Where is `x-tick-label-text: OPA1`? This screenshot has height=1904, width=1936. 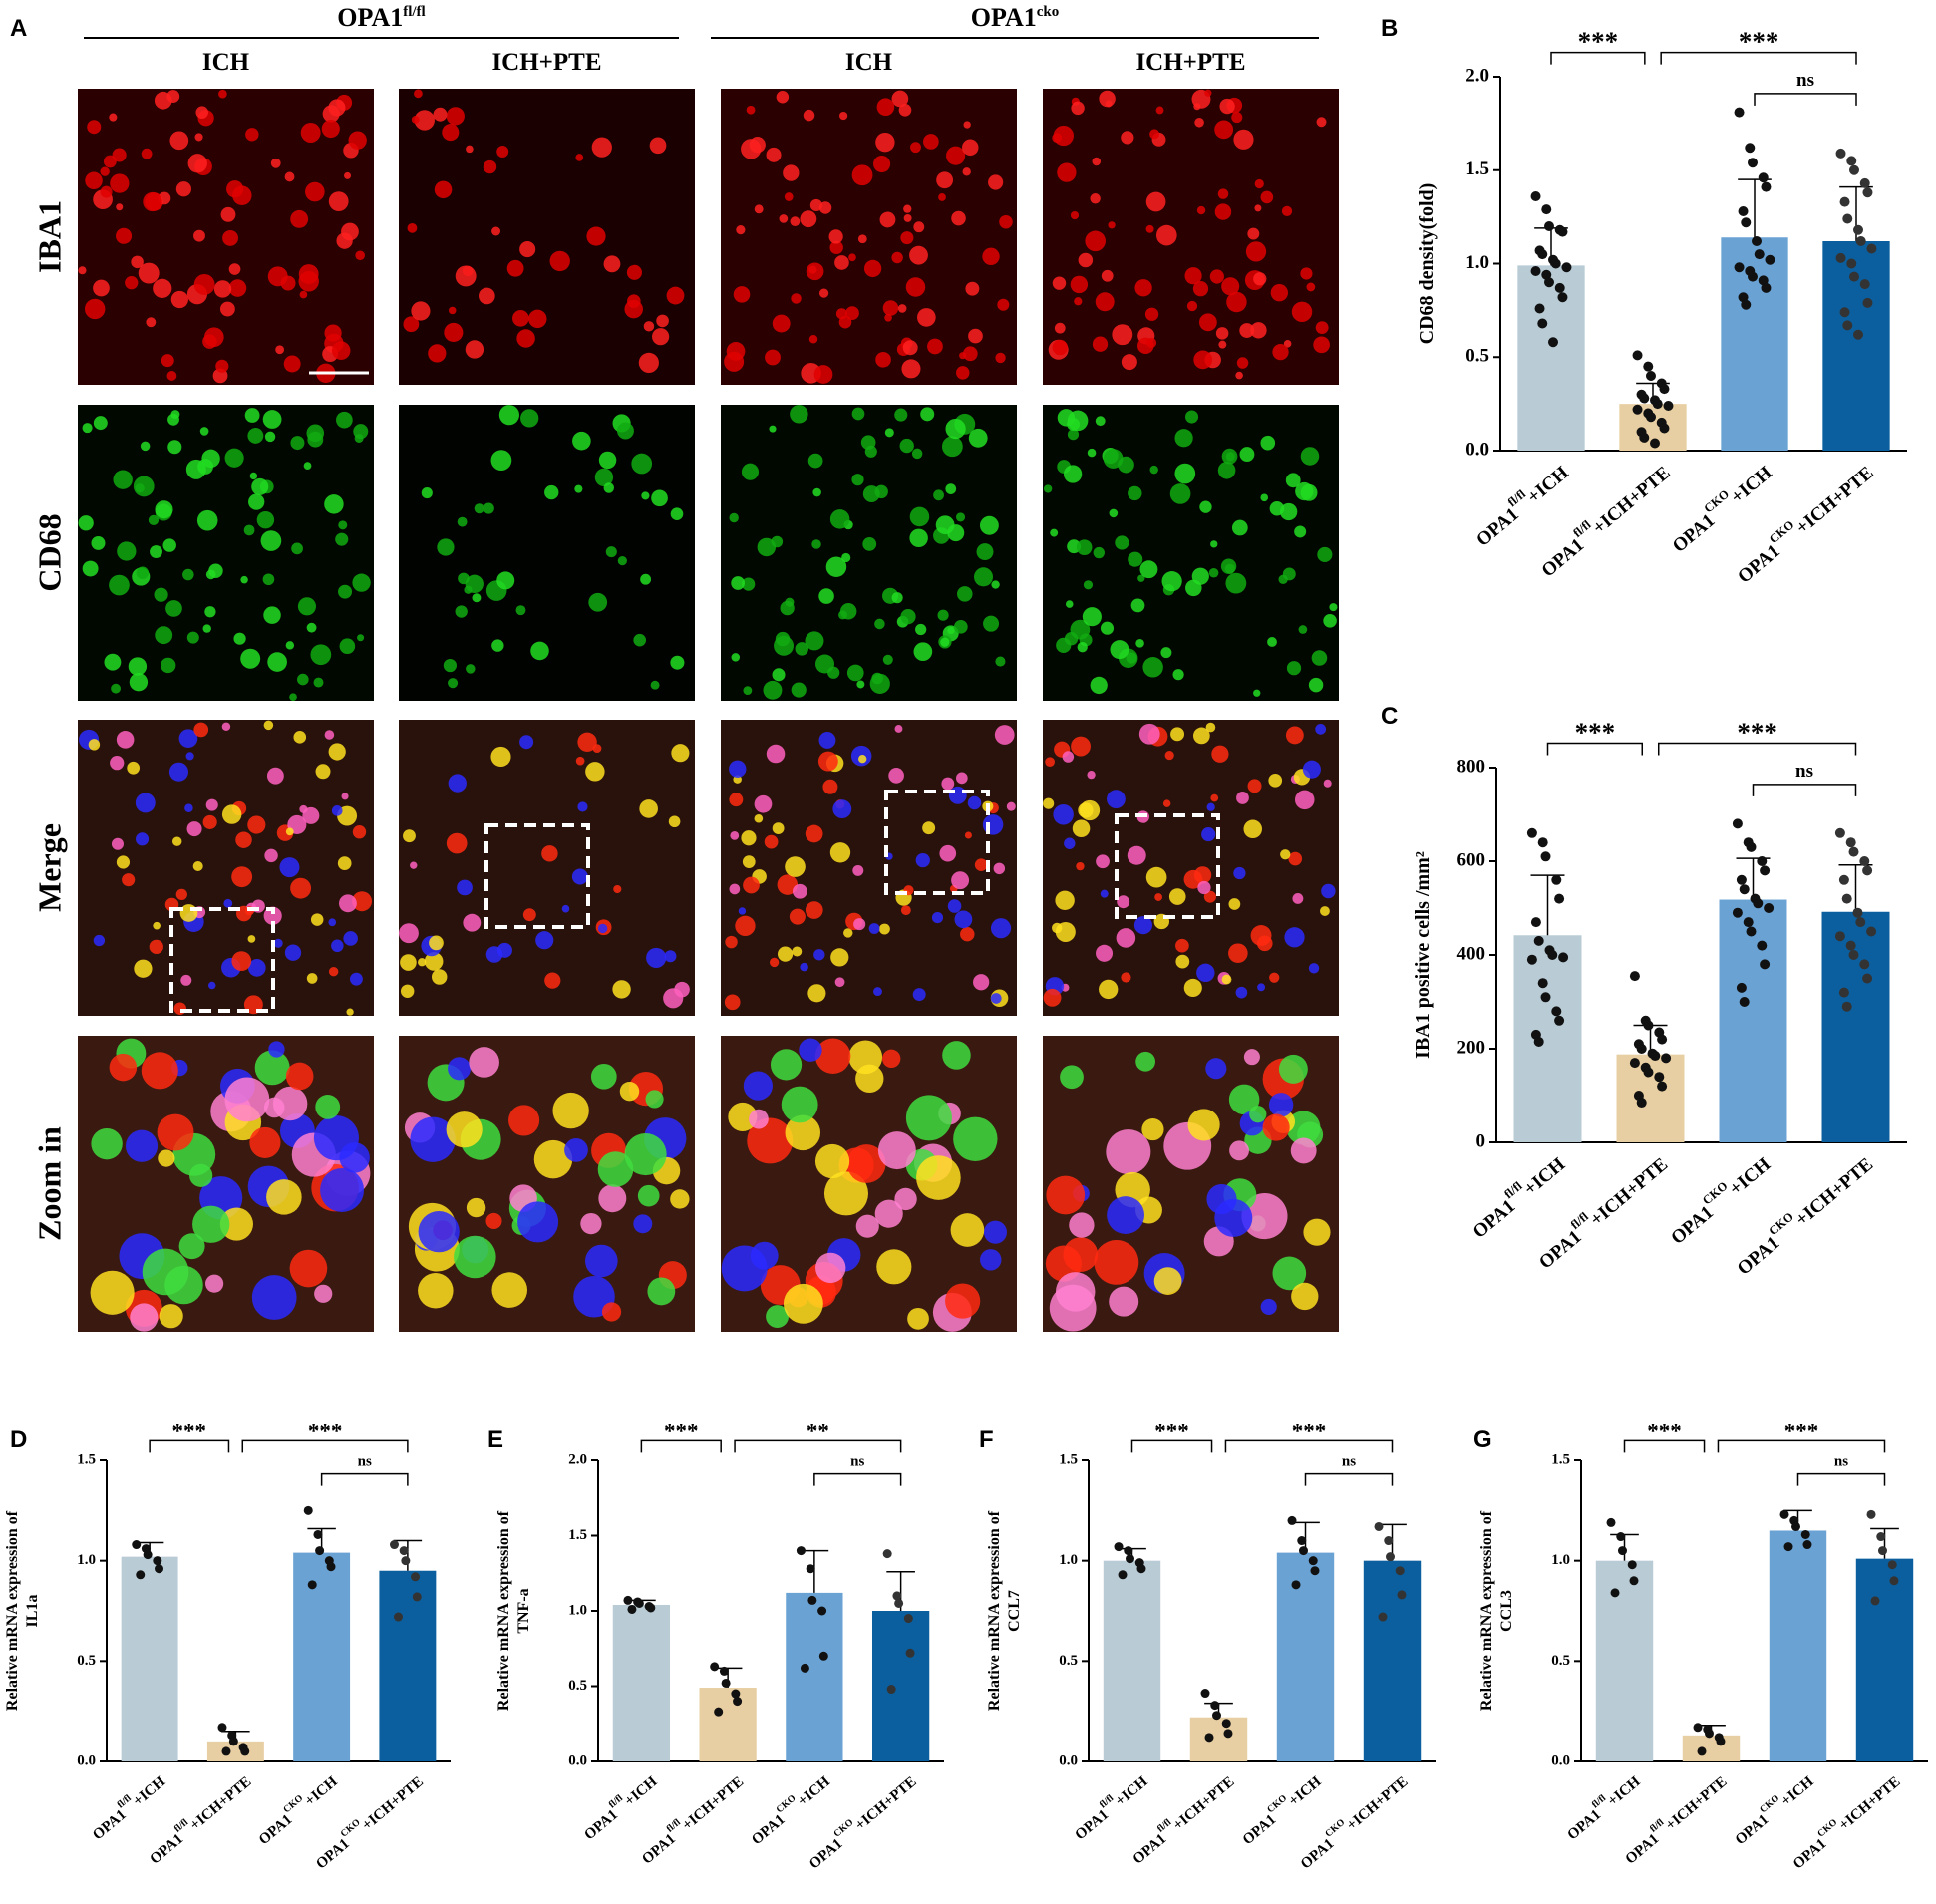 x-tick-label-text: OPA1 is located at coordinates (1694, 533).